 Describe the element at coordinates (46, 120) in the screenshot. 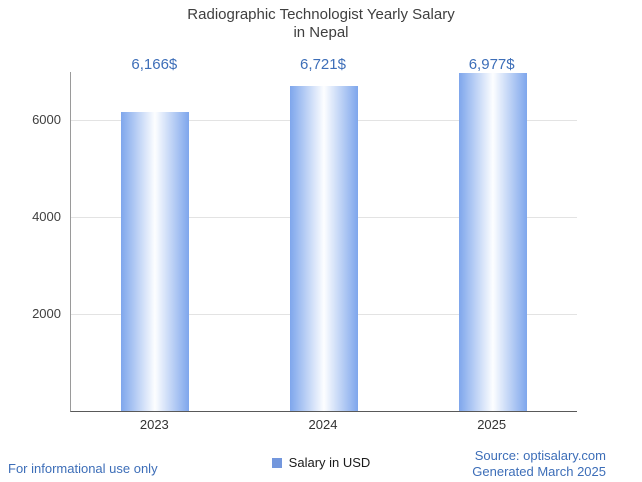

I see `y-tick-label-6000: 6000` at that location.